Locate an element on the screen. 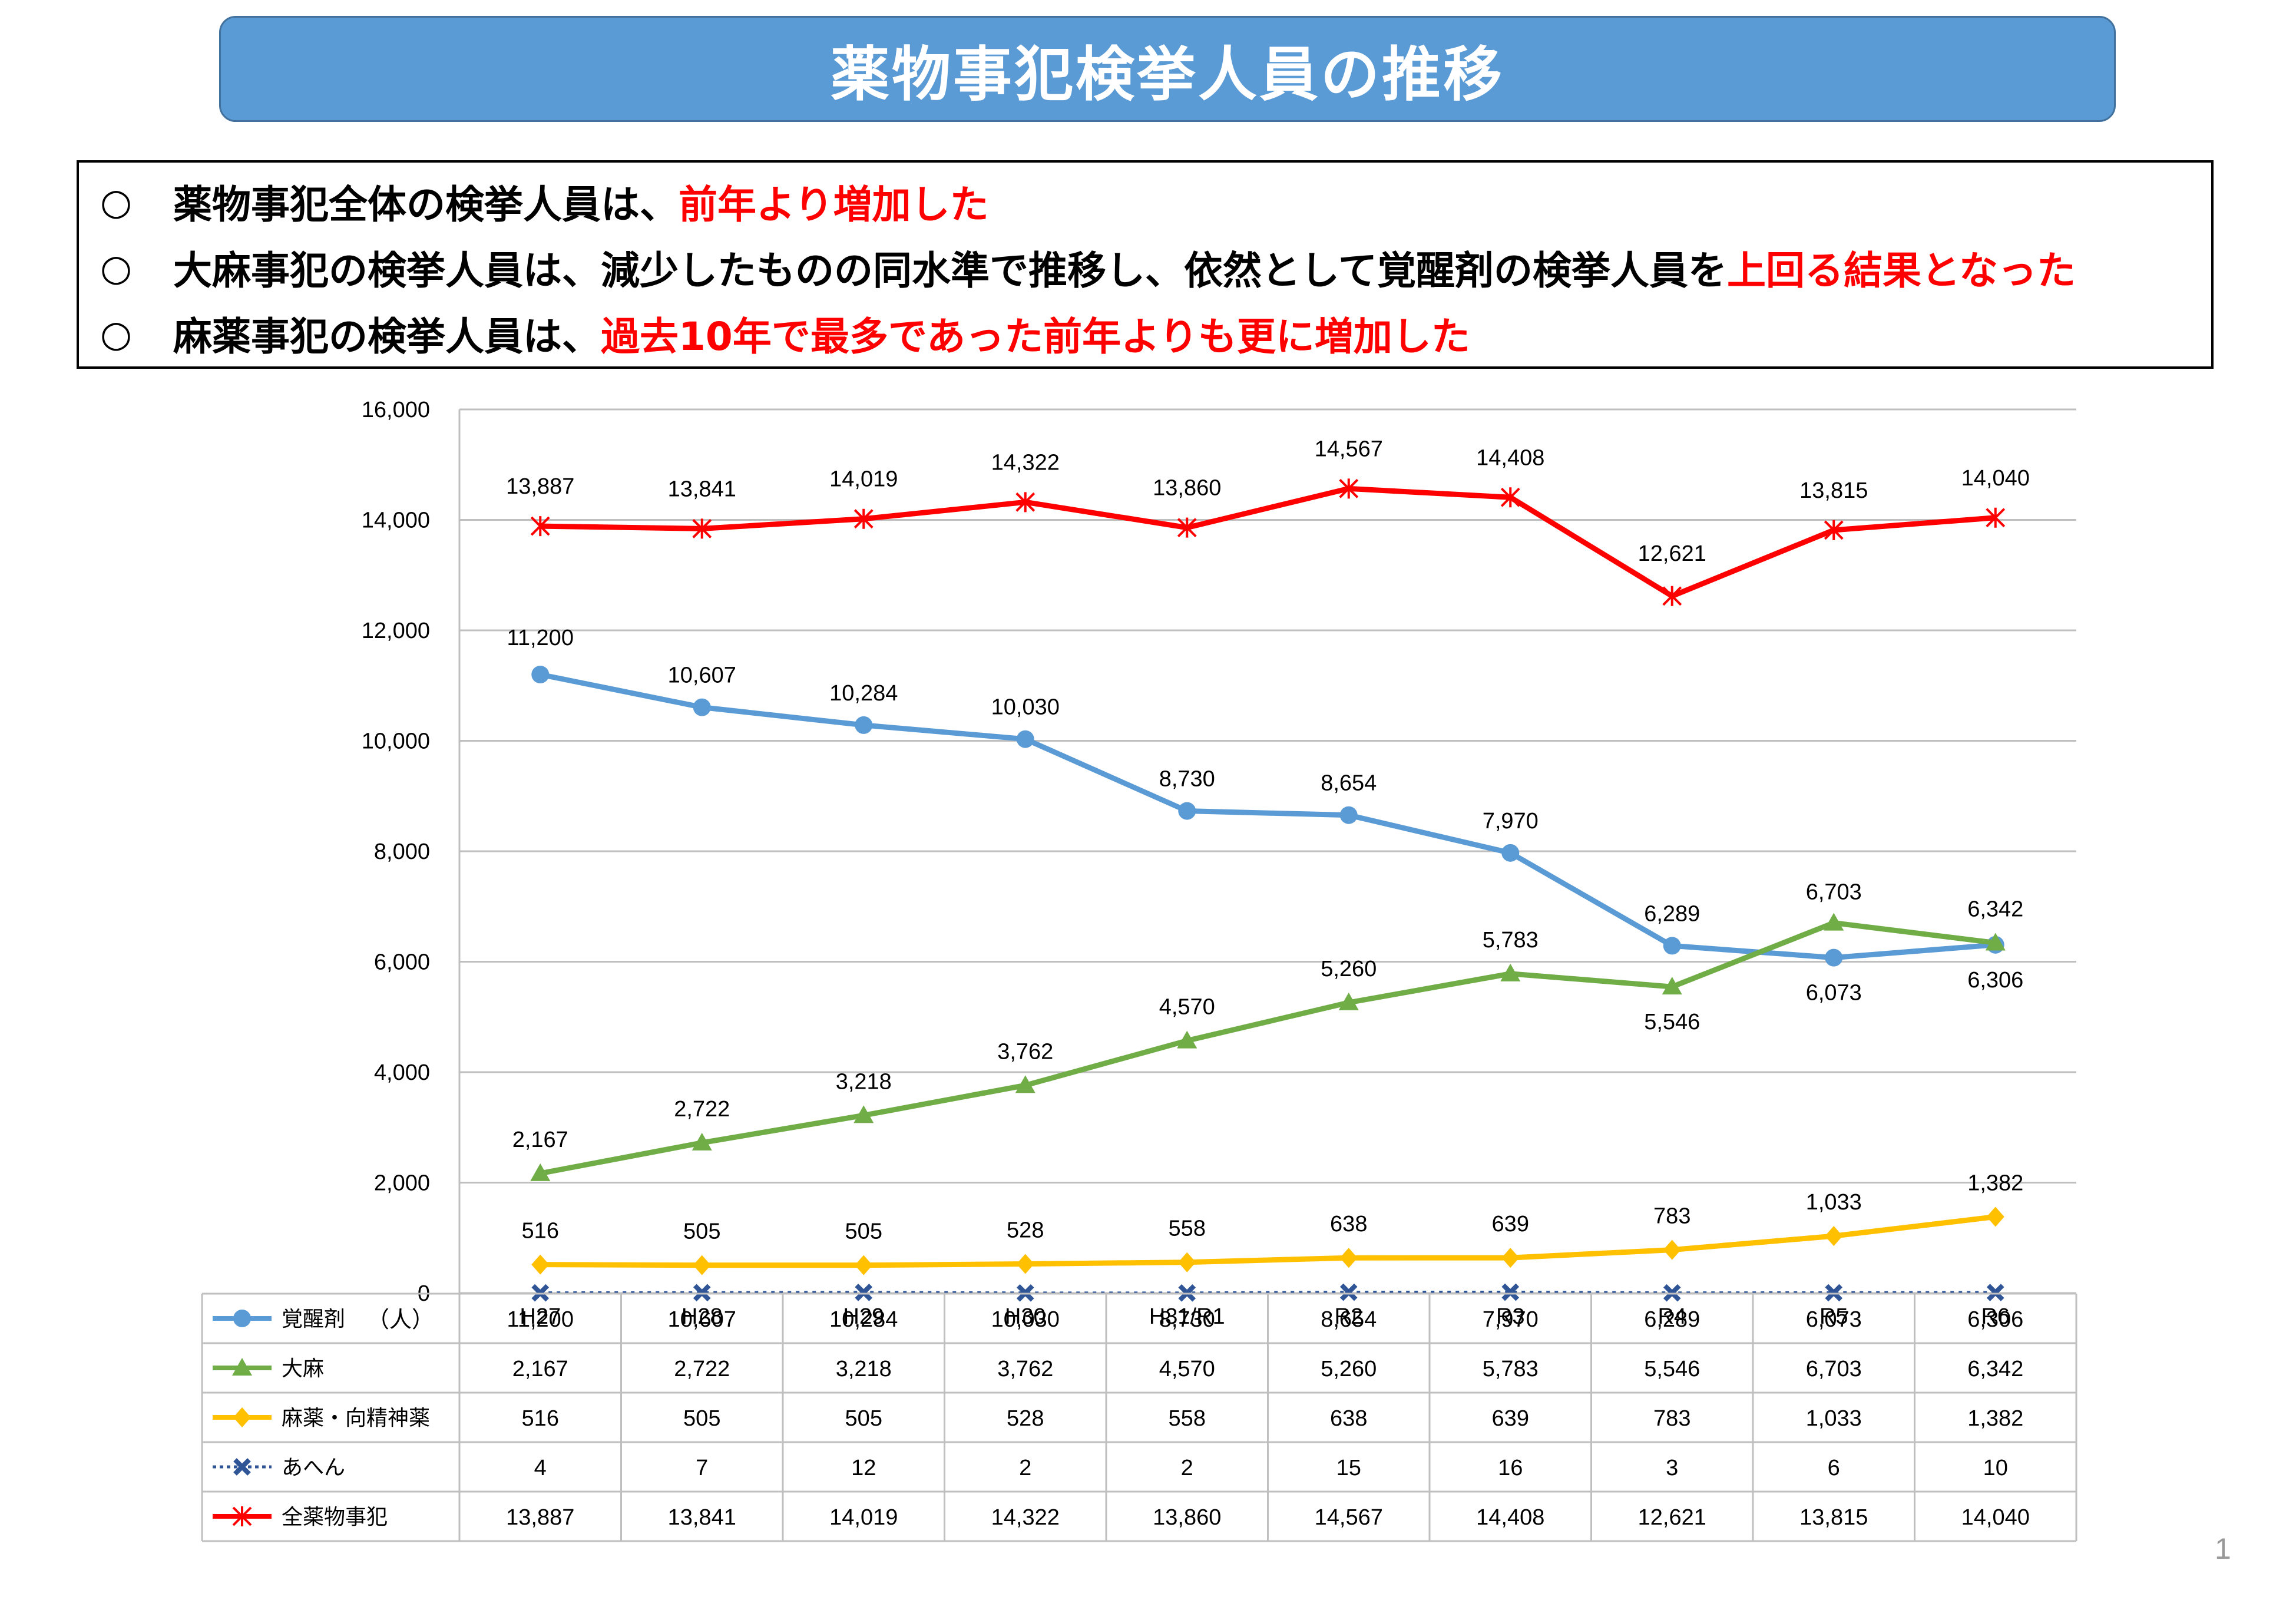 This screenshot has height=1600, width=2296. table-cell: 3,218 is located at coordinates (864, 1369).